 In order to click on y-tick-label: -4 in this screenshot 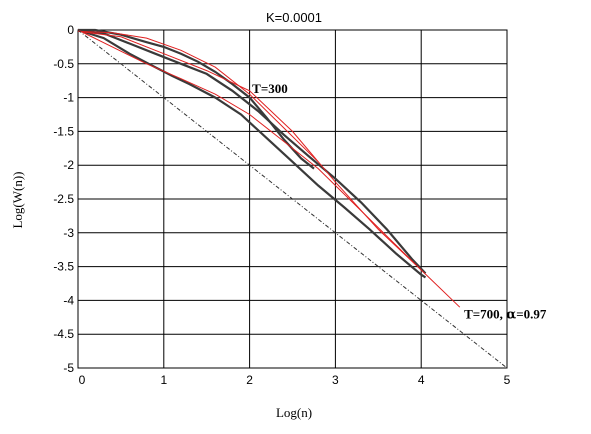, I will do `click(68, 300)`.